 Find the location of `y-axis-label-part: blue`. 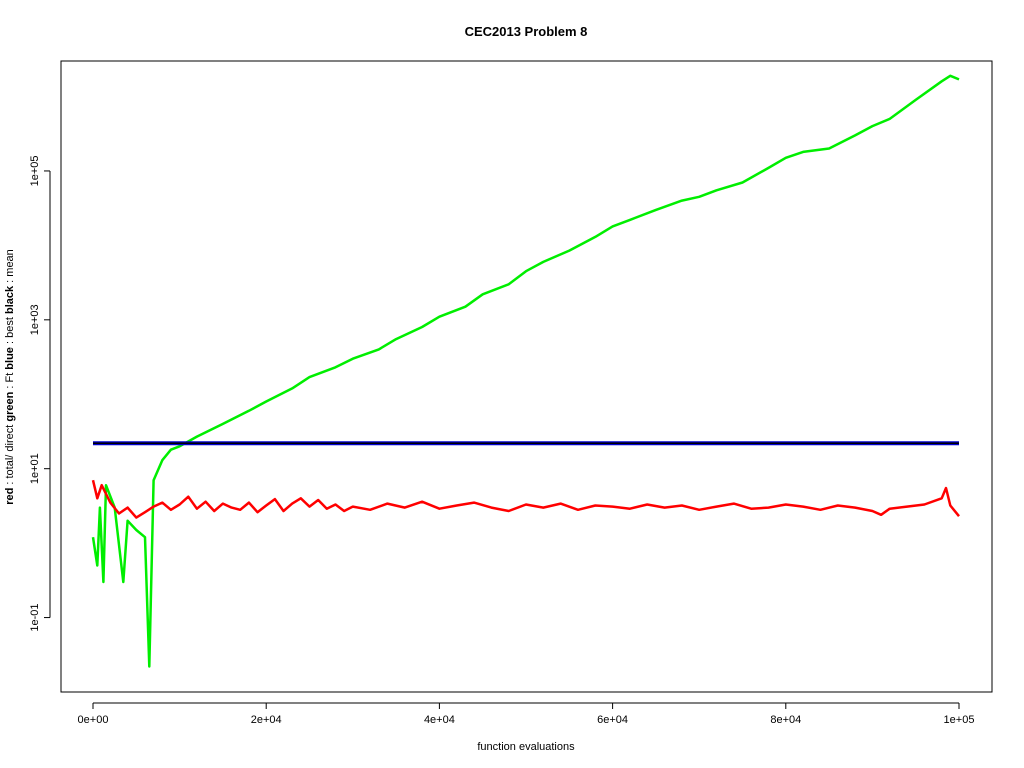

y-axis-label-part: blue is located at coordinates (10, 358).